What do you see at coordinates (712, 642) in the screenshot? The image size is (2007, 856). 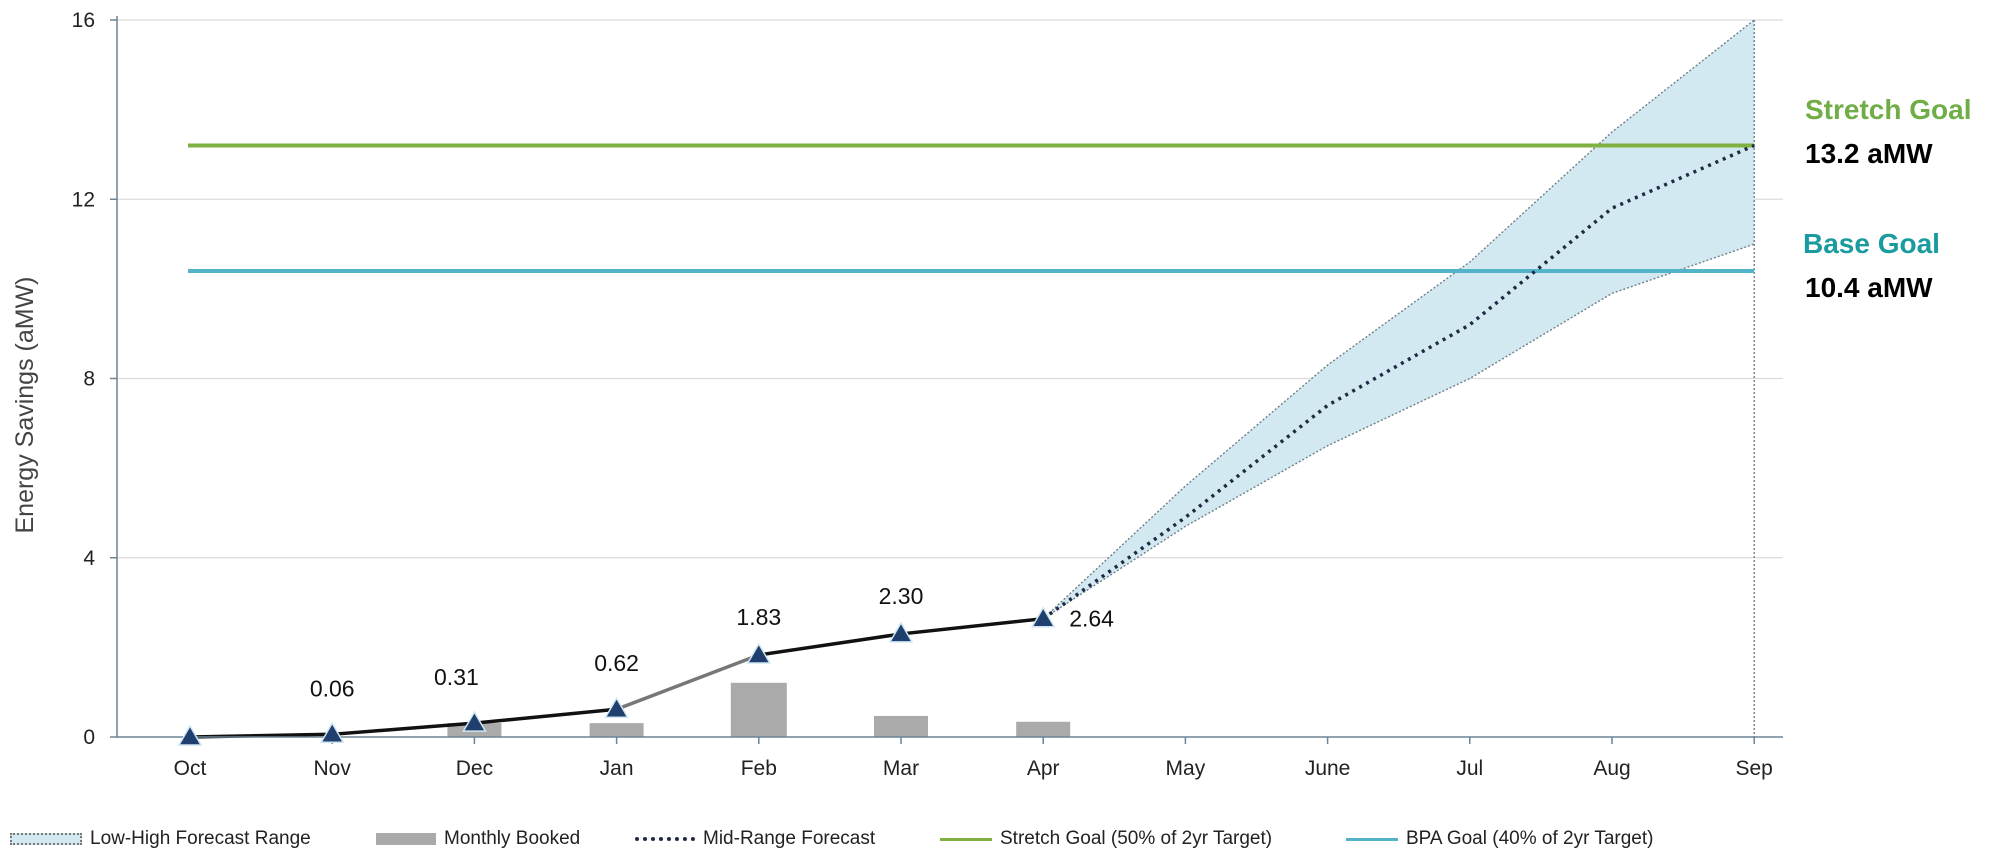 I see `data-labels: 0.06 0.31 0.62 1.83 2.30 2.64` at bounding box center [712, 642].